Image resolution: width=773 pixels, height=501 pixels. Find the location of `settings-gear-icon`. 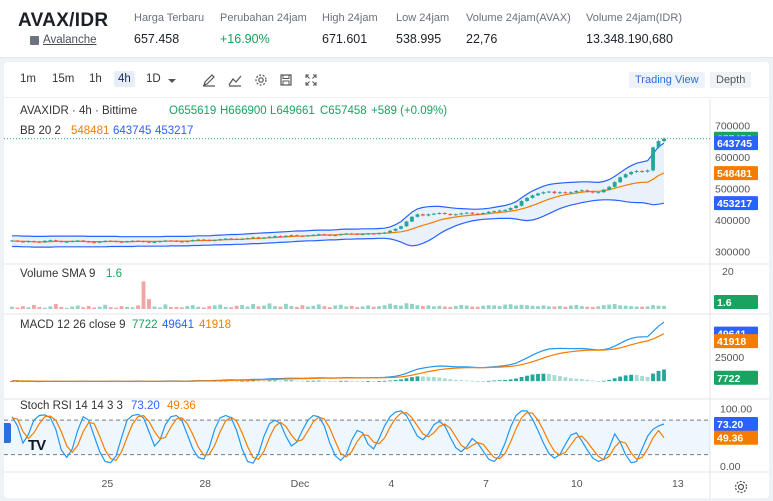

settings-gear-icon is located at coordinates (261, 80).